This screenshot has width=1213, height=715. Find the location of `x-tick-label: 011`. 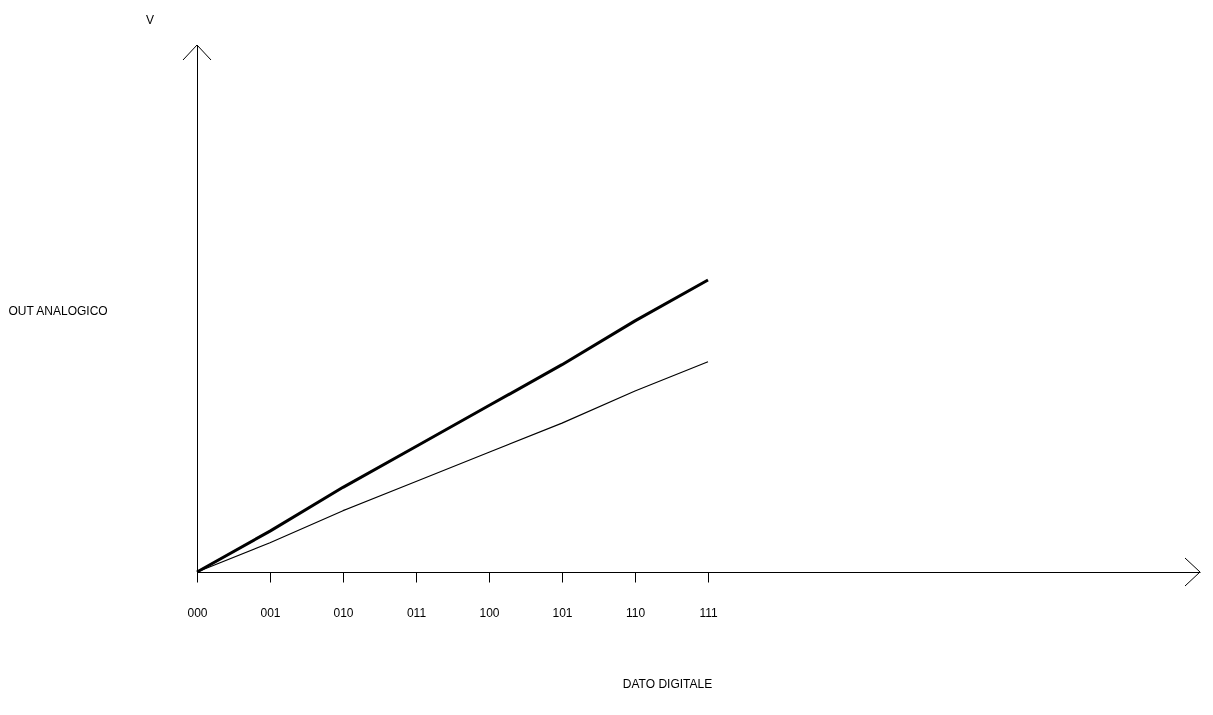

x-tick-label: 011 is located at coordinates (416, 612).